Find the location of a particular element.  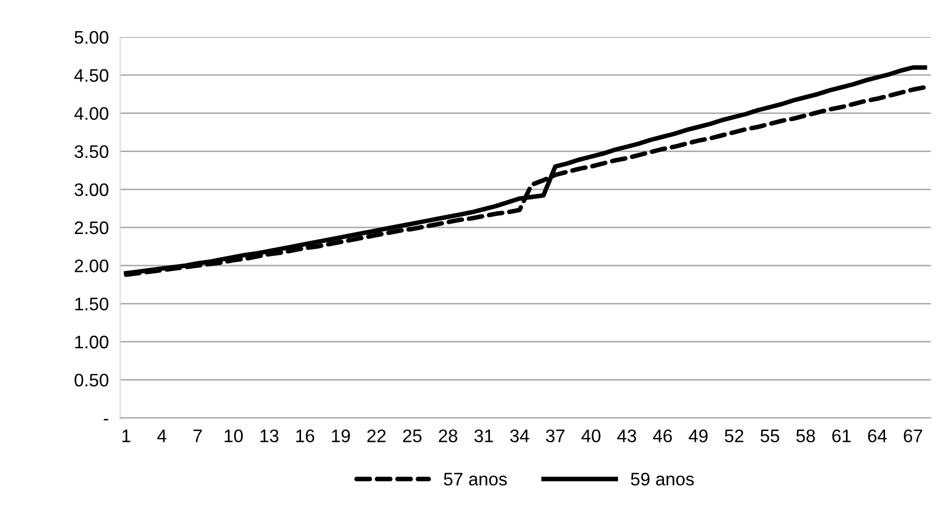

y-tick-label: 0.50 is located at coordinates (91, 380).